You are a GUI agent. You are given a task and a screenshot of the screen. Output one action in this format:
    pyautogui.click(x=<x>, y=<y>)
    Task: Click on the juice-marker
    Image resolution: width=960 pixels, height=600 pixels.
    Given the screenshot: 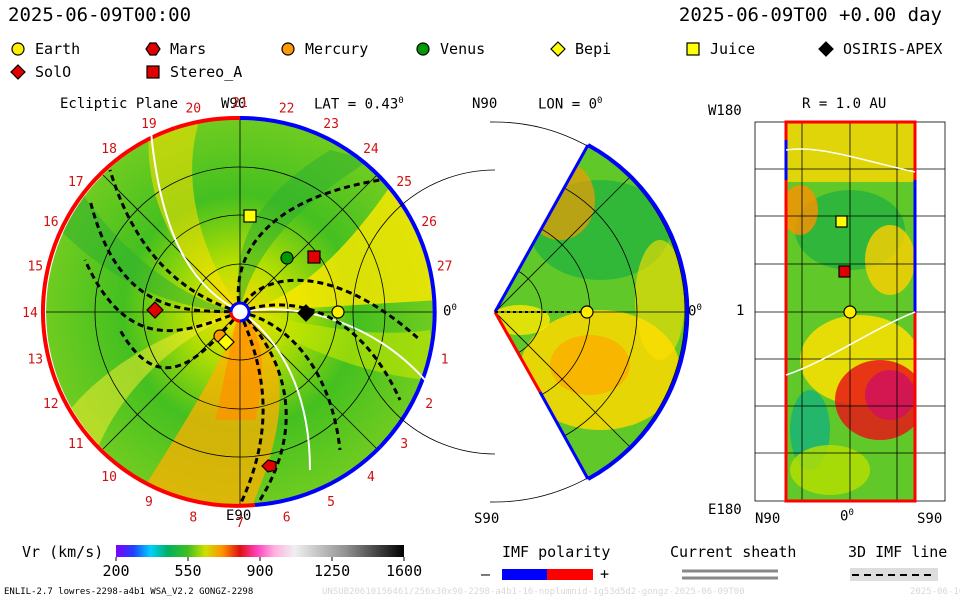 What is the action you would take?
    pyautogui.click(x=250, y=216)
    